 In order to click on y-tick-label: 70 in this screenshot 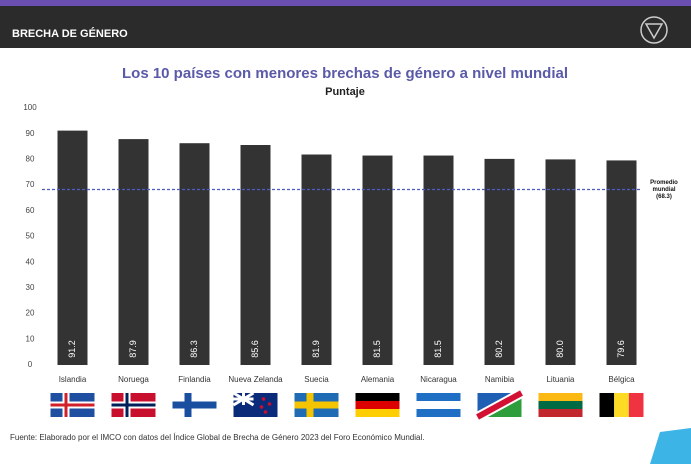, I will do `click(30, 184)`.